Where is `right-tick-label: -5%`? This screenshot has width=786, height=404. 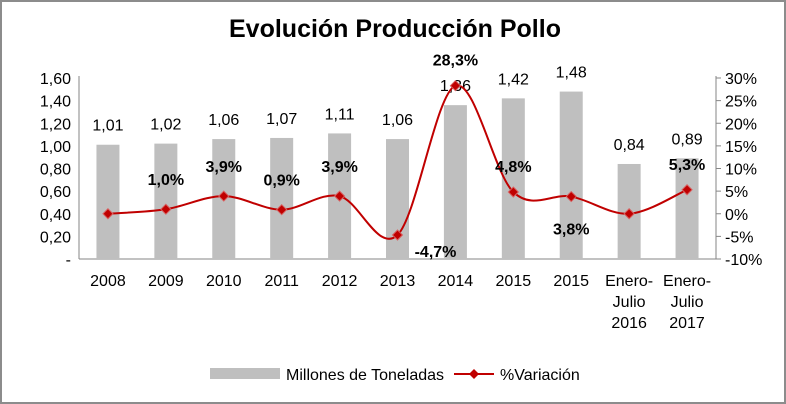 right-tick-label: -5% is located at coordinates (739, 237).